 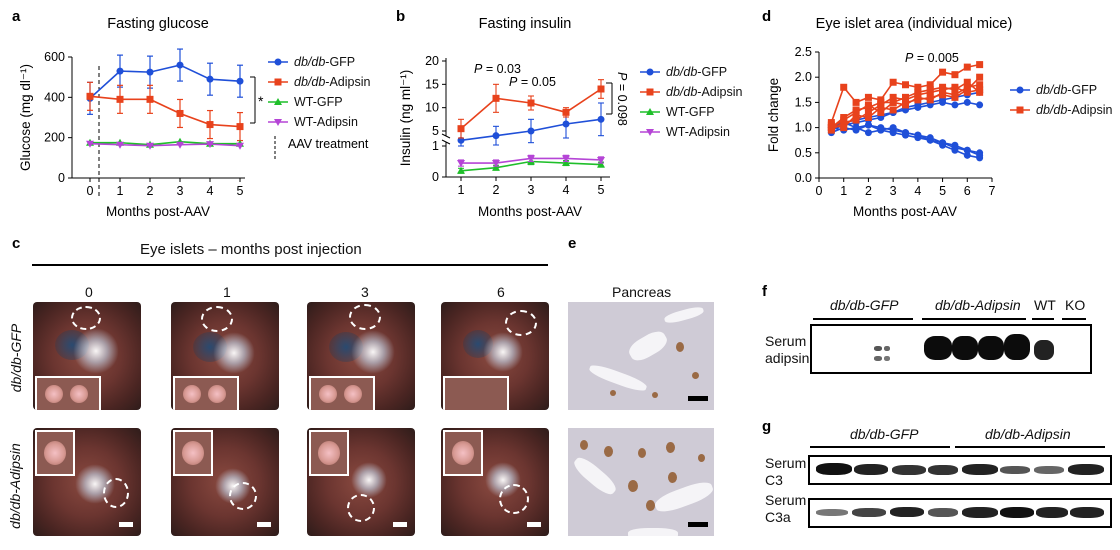 I want to click on panel-g-row-label-c3: Serum C3, so click(x=786, y=471).